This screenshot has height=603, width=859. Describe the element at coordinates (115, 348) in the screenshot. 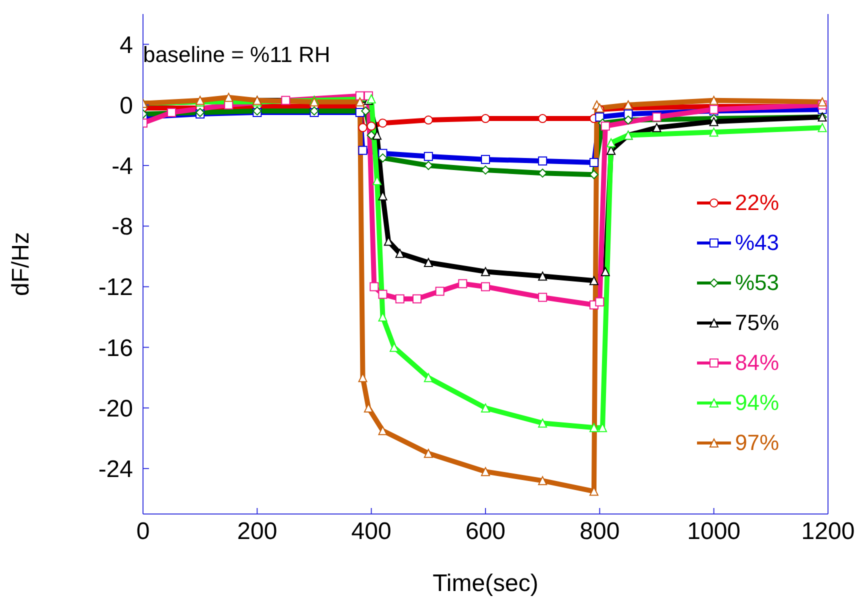

I see `y-tick-label: -16` at that location.